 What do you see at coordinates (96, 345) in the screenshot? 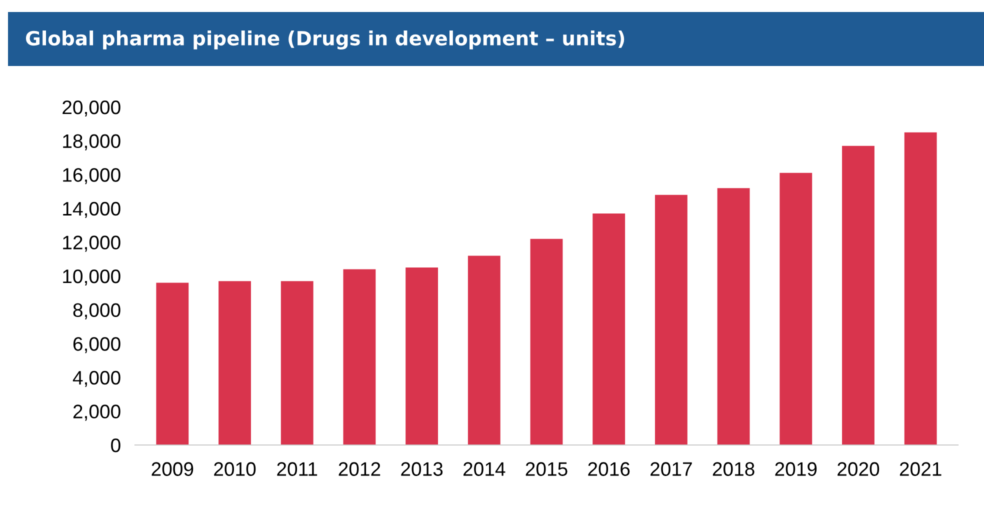
I see `y-tick-label: 6,000` at bounding box center [96, 345].